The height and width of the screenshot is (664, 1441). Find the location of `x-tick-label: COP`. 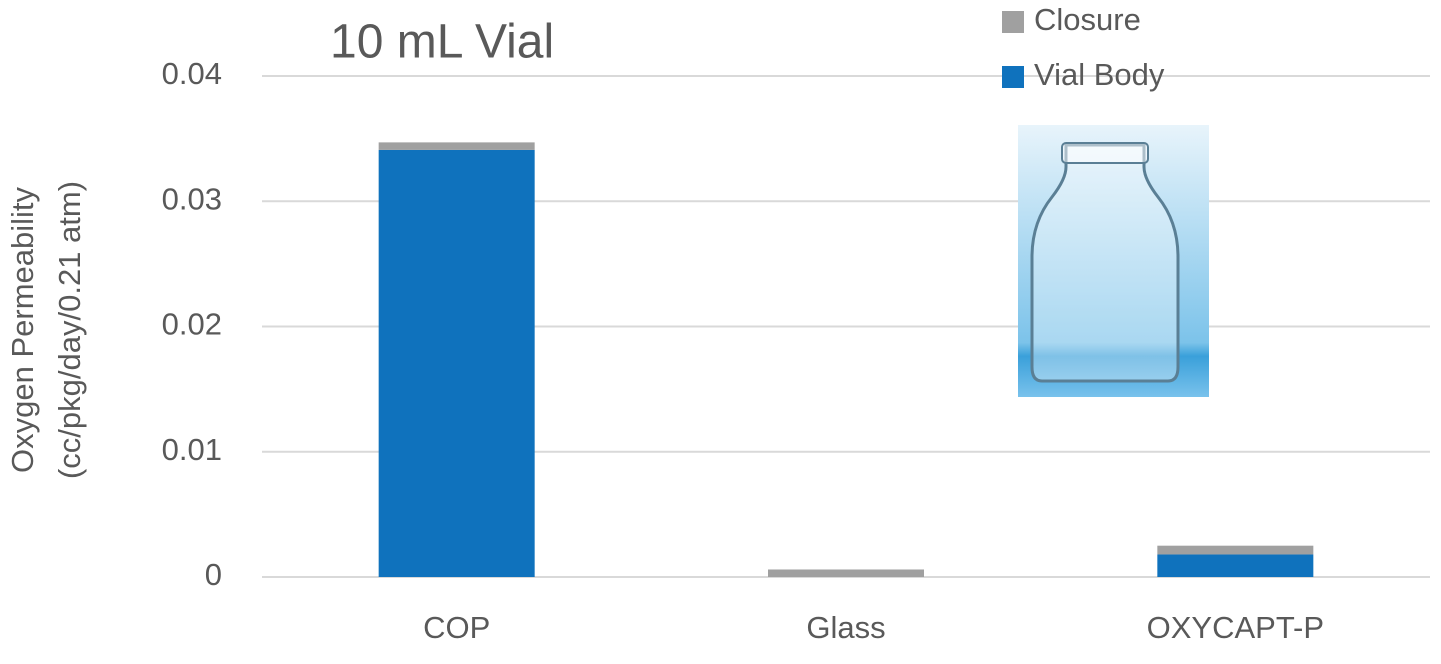

x-tick-label: COP is located at coordinates (456, 627).